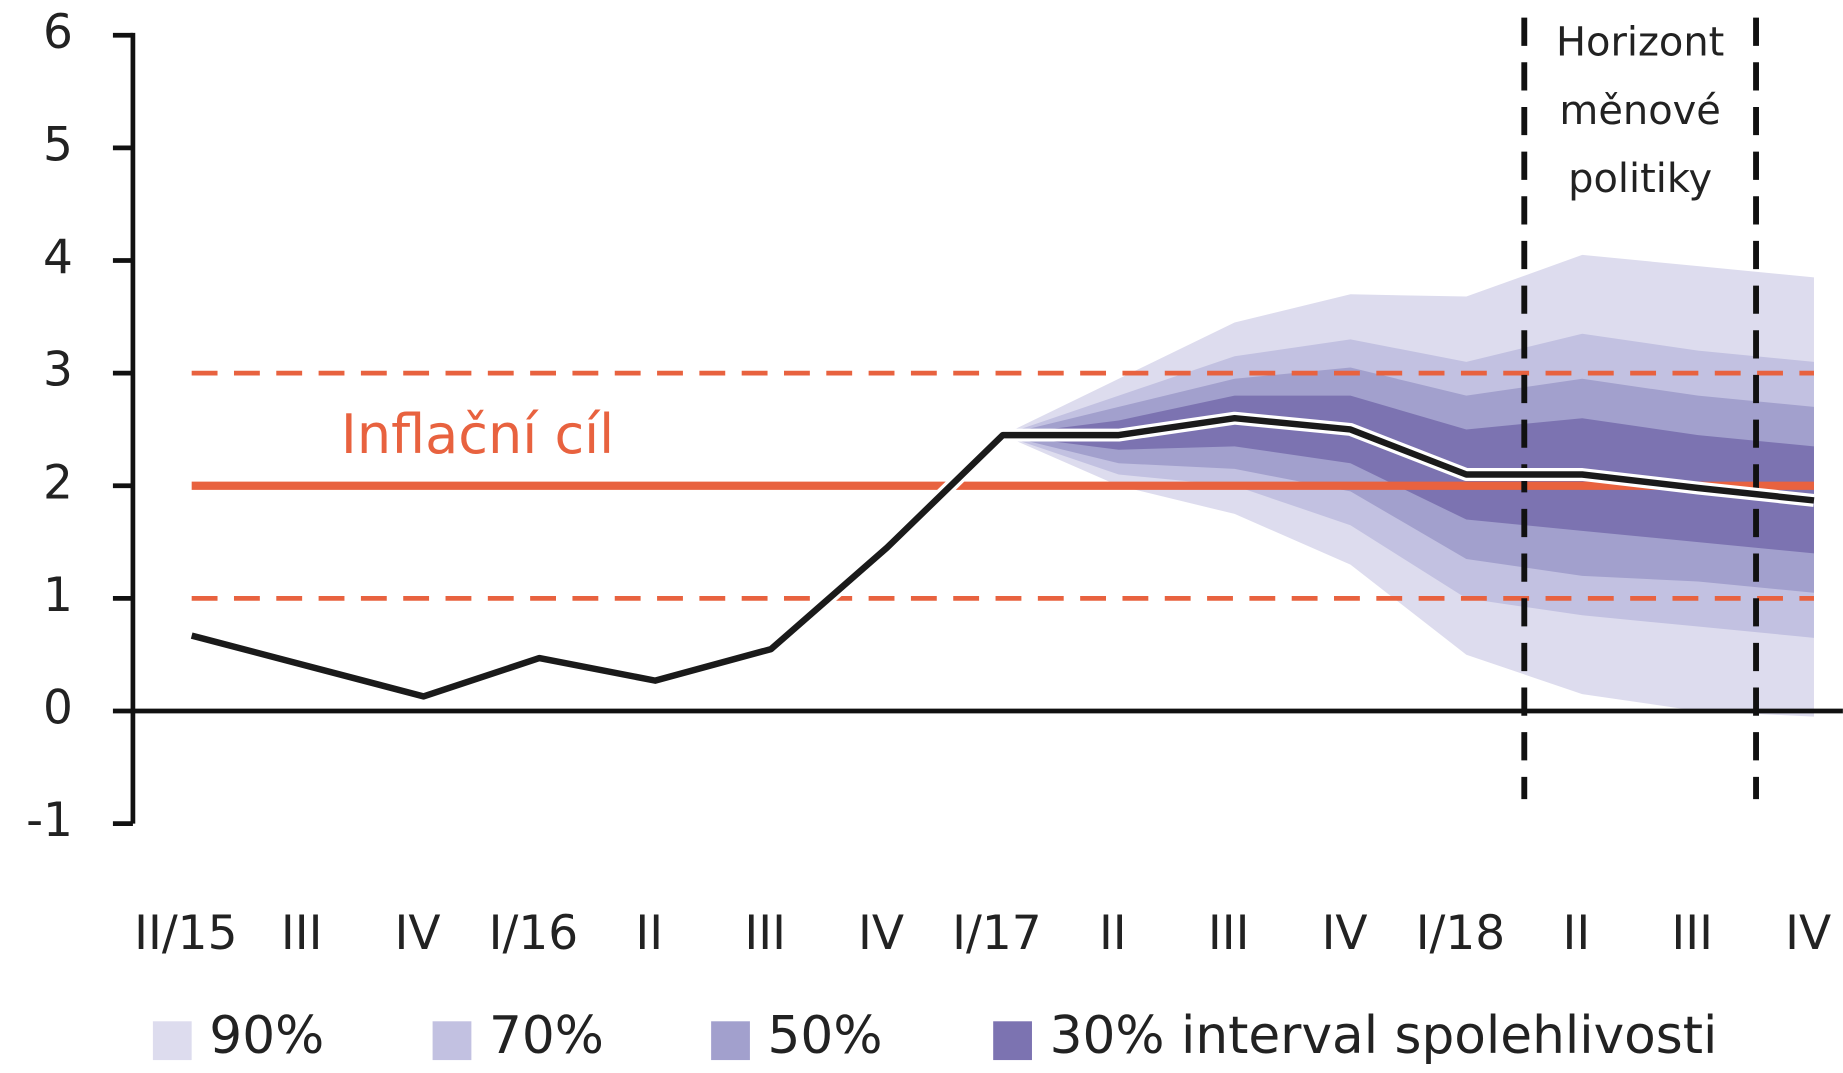 This screenshot has width=1843, height=1073. Describe the element at coordinates (1449, 1036) in the screenshot. I see `legend-suffix: interval spolehlivosti` at that location.